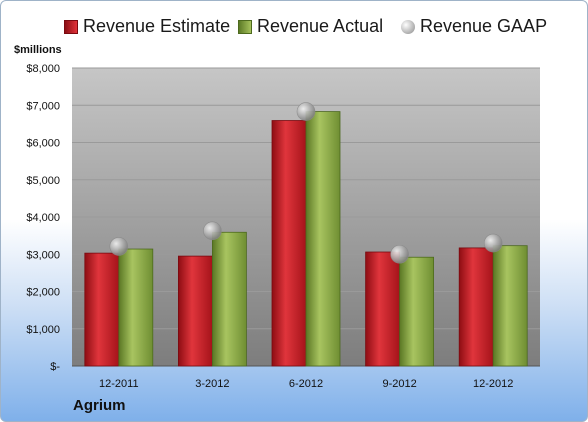  Describe the element at coordinates (38, 50) in the screenshot. I see `y-axis-unit-label: $millions` at that location.